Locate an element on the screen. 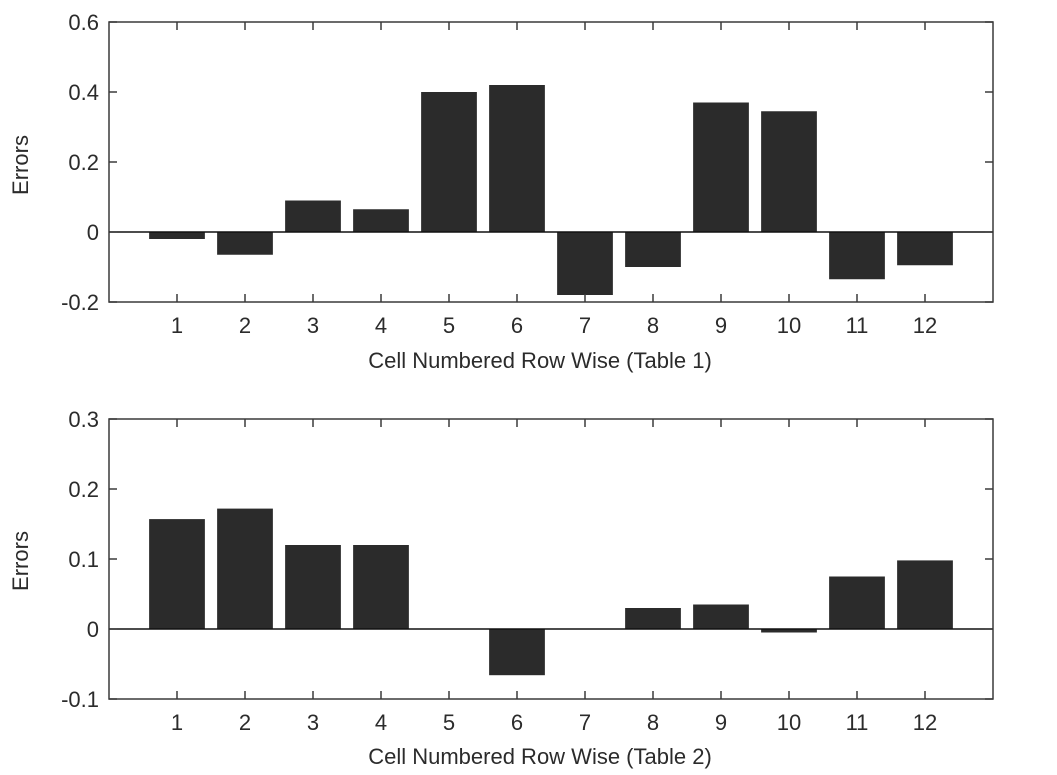 Image resolution: width=1057 pixels, height=775 pixels. y-tick-label: 0.3 is located at coordinates (83, 419).